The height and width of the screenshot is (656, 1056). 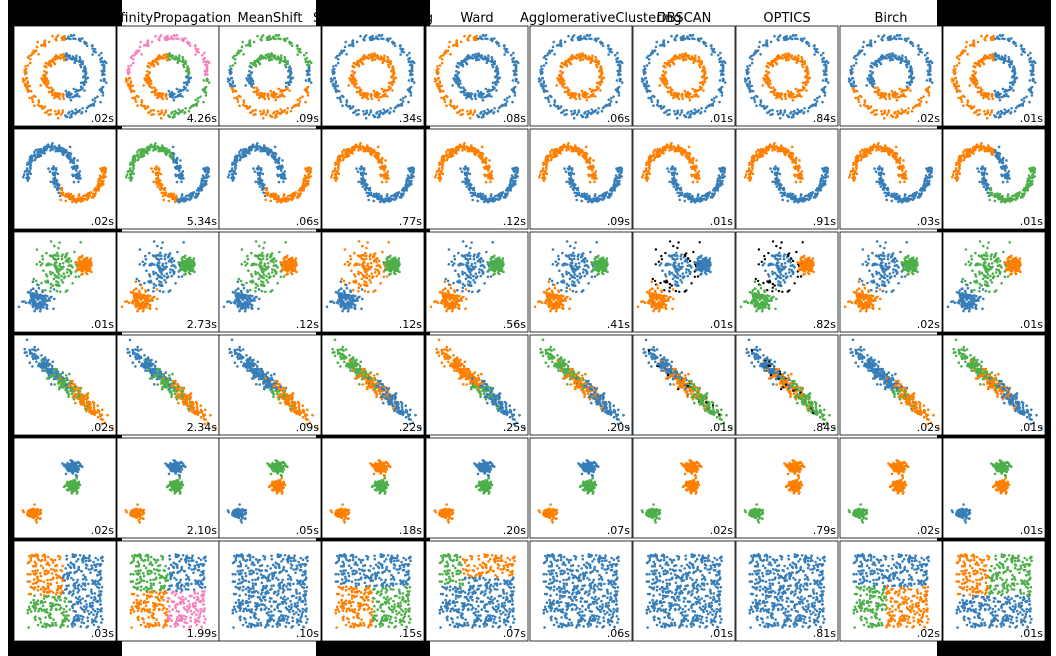 What do you see at coordinates (168, 179) in the screenshot?
I see `panel-affinitypropagation-noisy_moons` at bounding box center [168, 179].